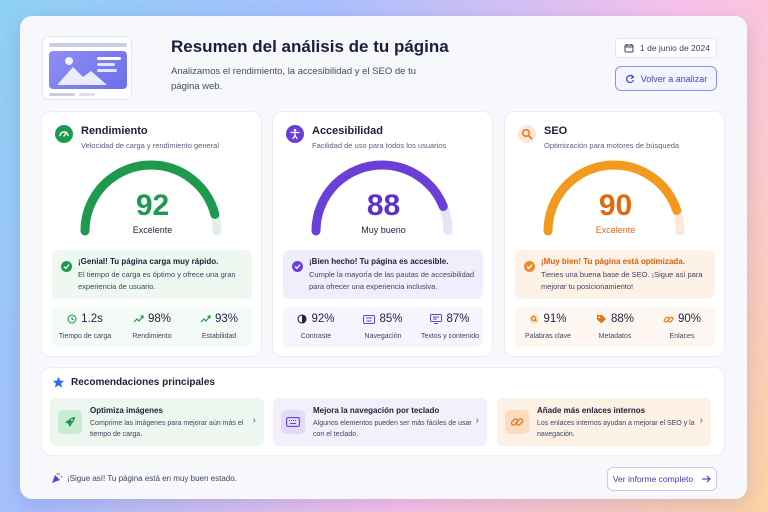 The image size is (768, 512). What do you see at coordinates (226, 319) in the screenshot?
I see `stat-value: 93%` at bounding box center [226, 319].